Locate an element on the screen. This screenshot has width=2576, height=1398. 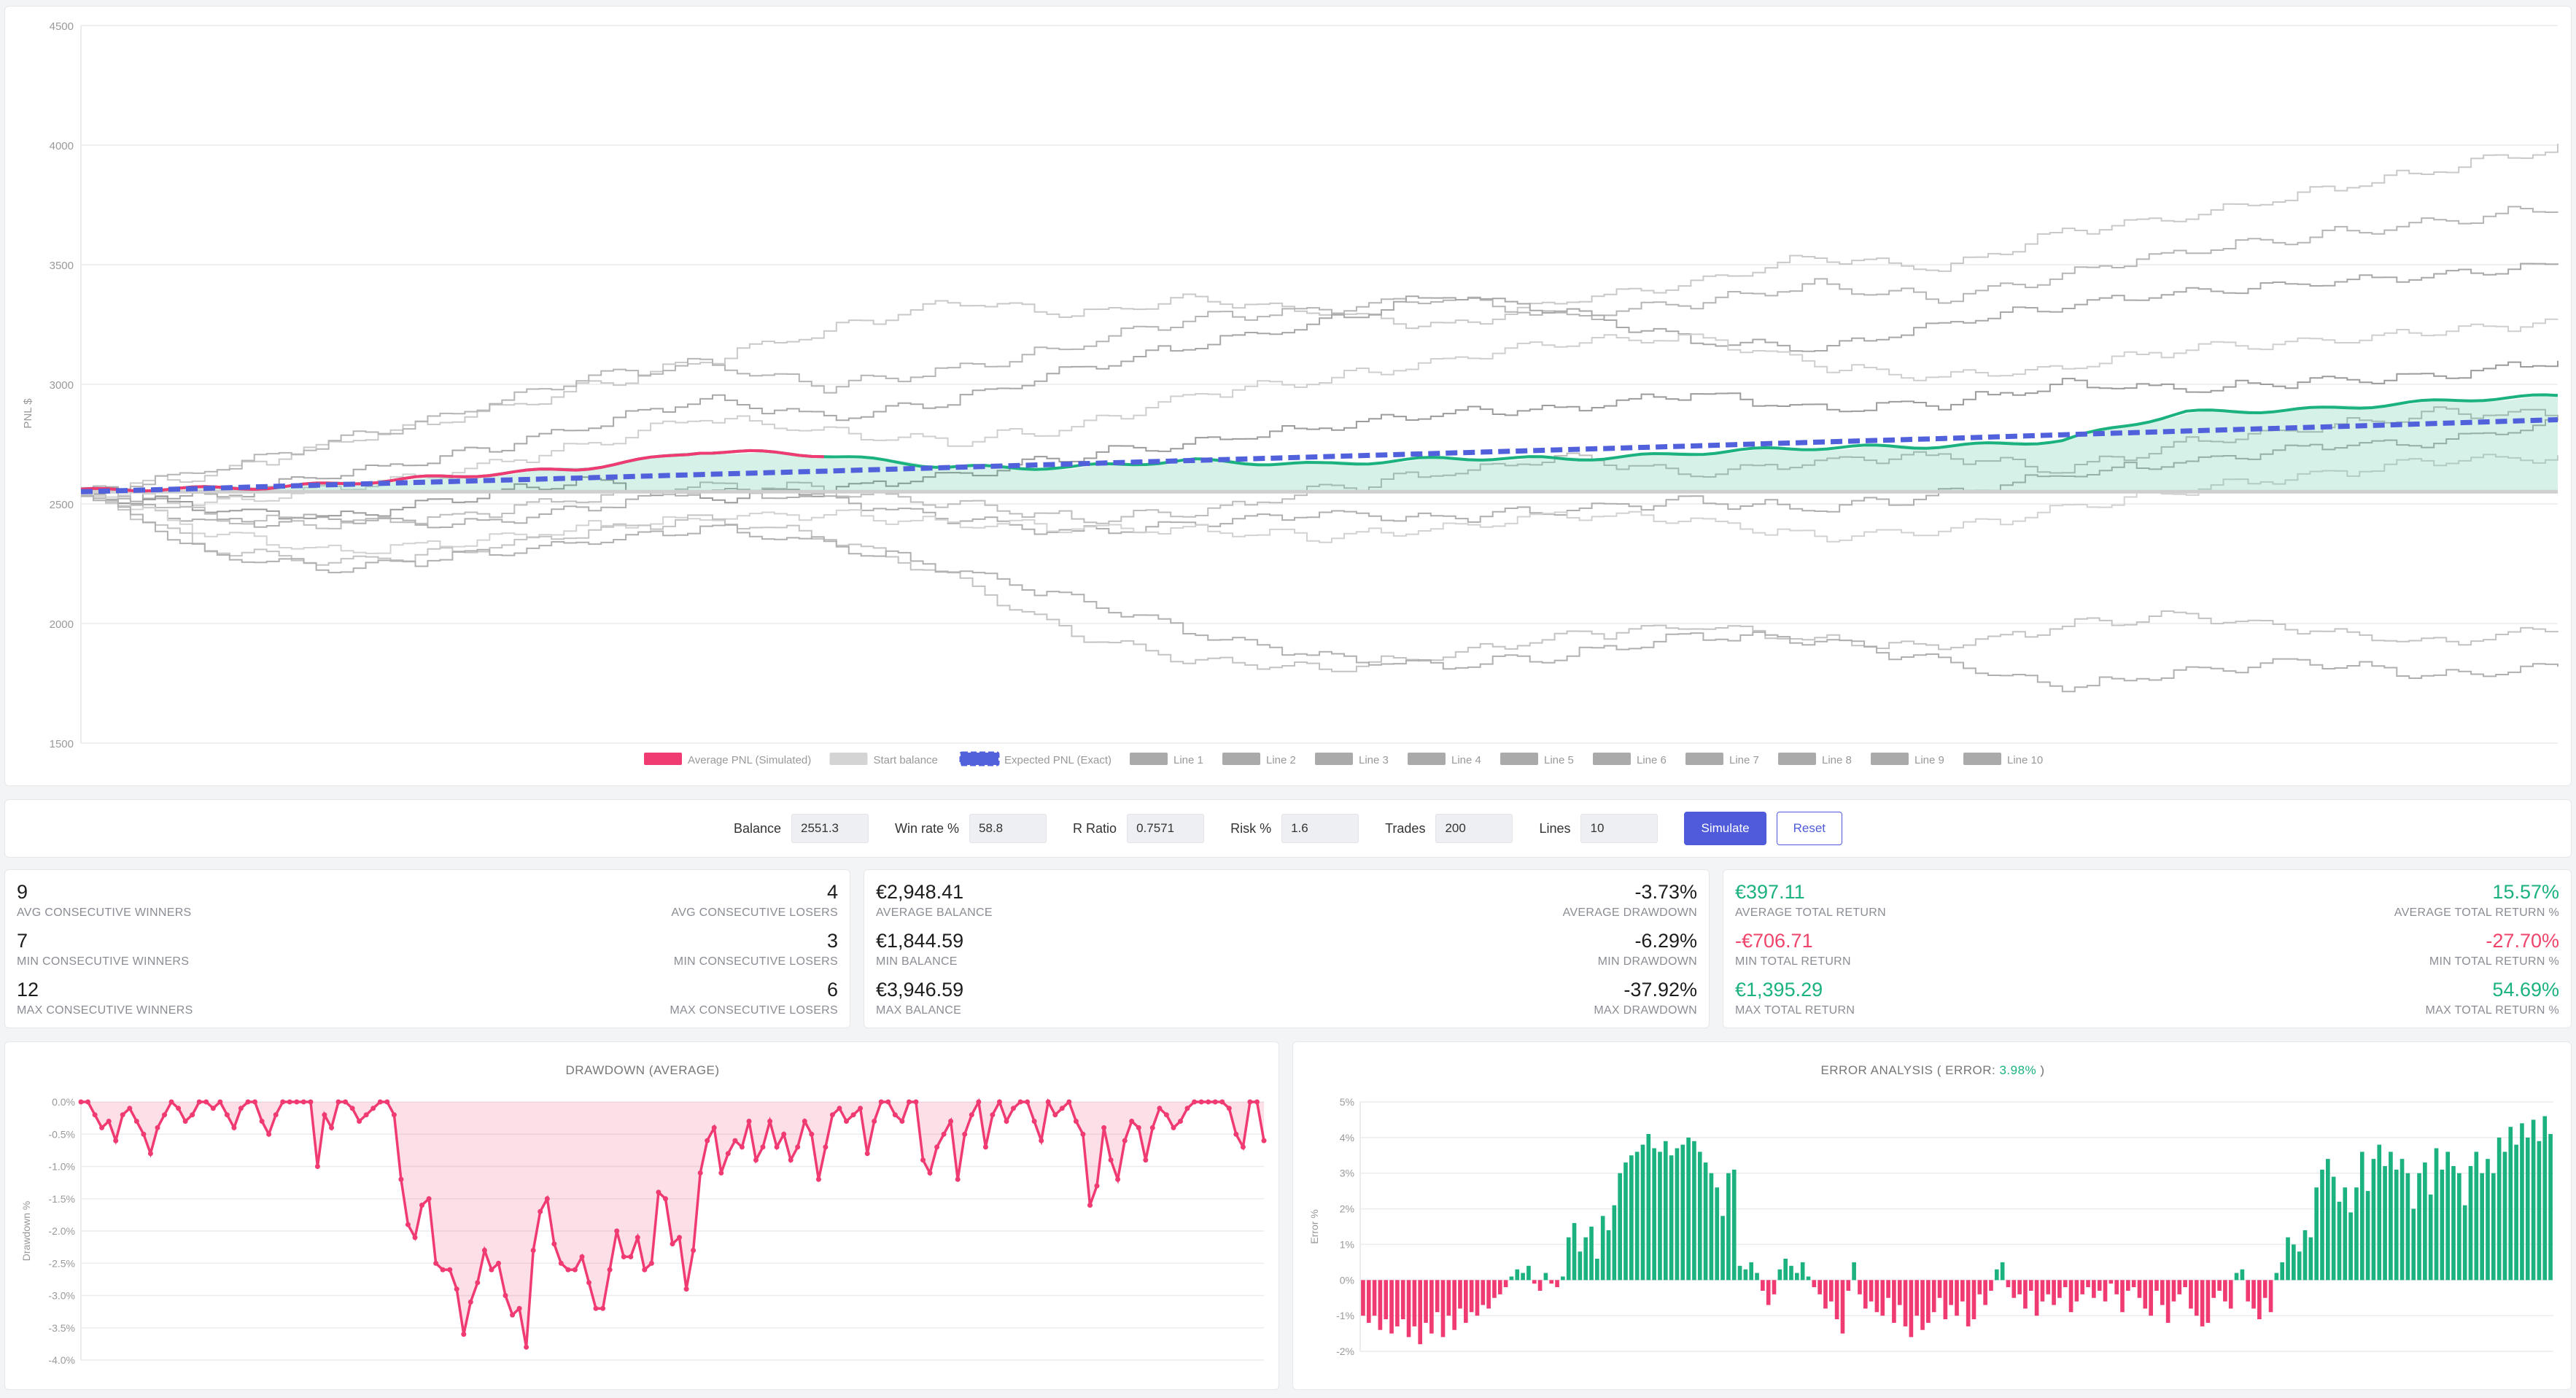
legend-label-2: Expected PNL (Exact) is located at coordinates (1058, 760).